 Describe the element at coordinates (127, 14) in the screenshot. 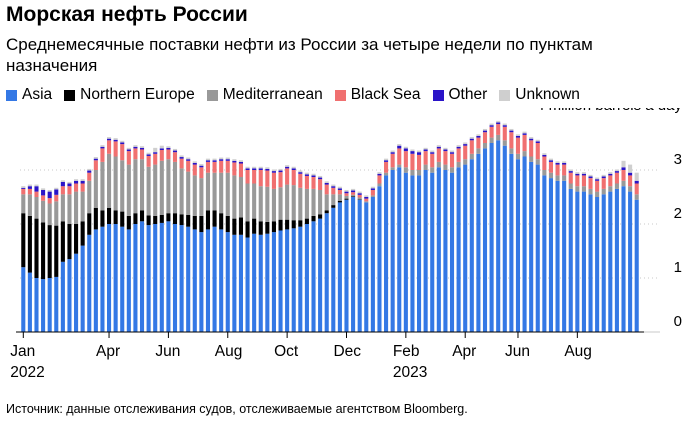

I see `chart-title: Морская нефть России` at that location.